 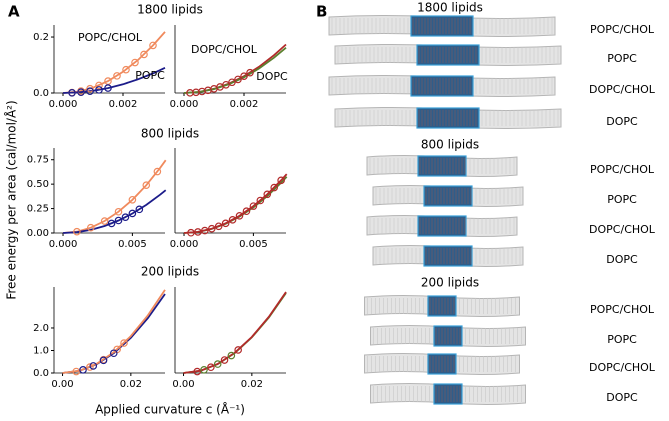 I want to click on series-label: POPC, so click(x=150, y=75).